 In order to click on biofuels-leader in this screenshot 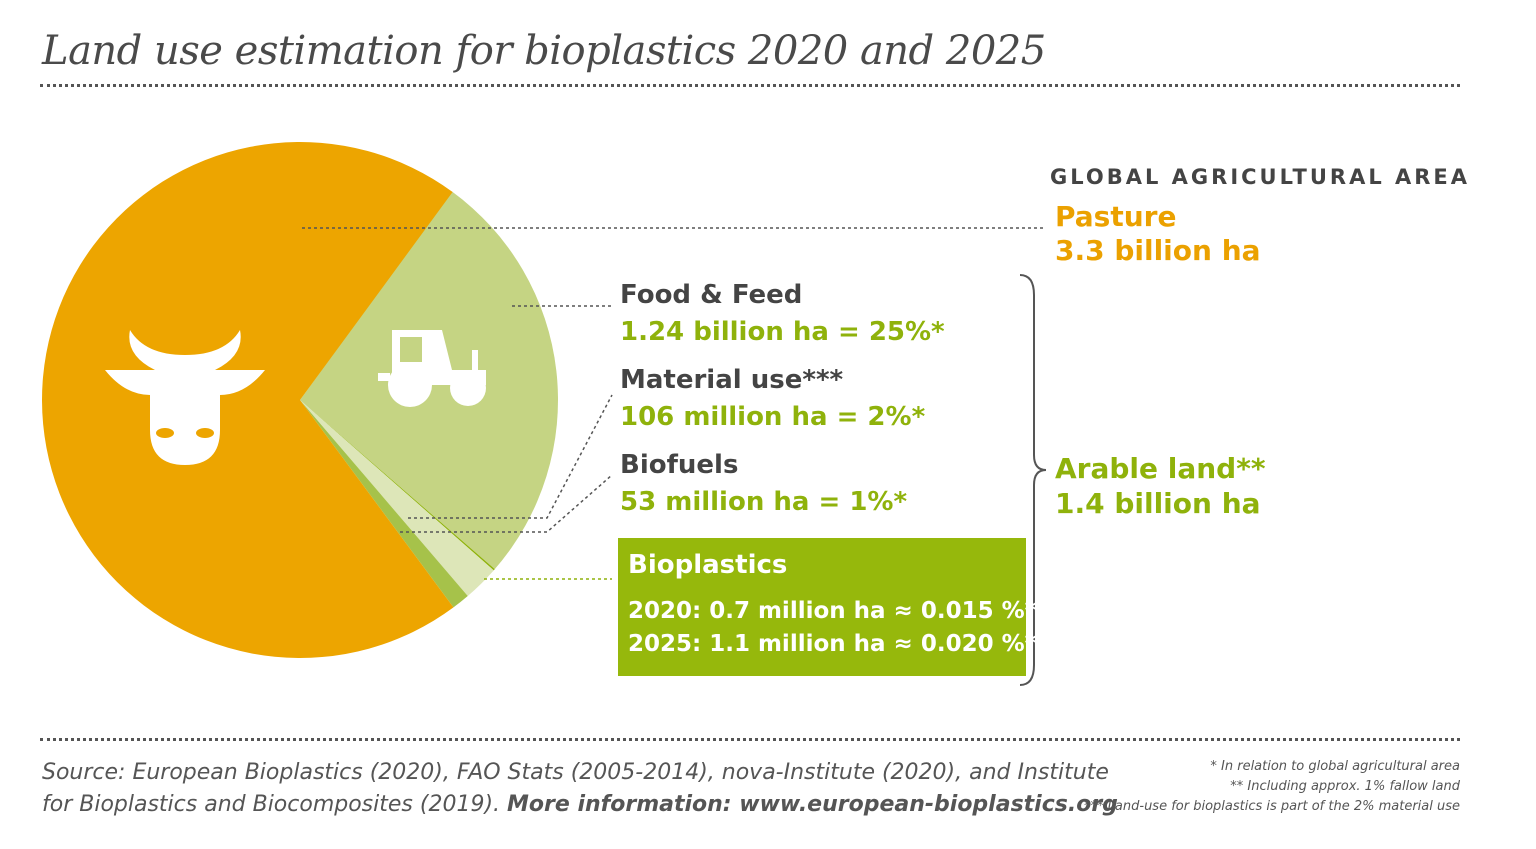, I will do `click(506, 503)`.